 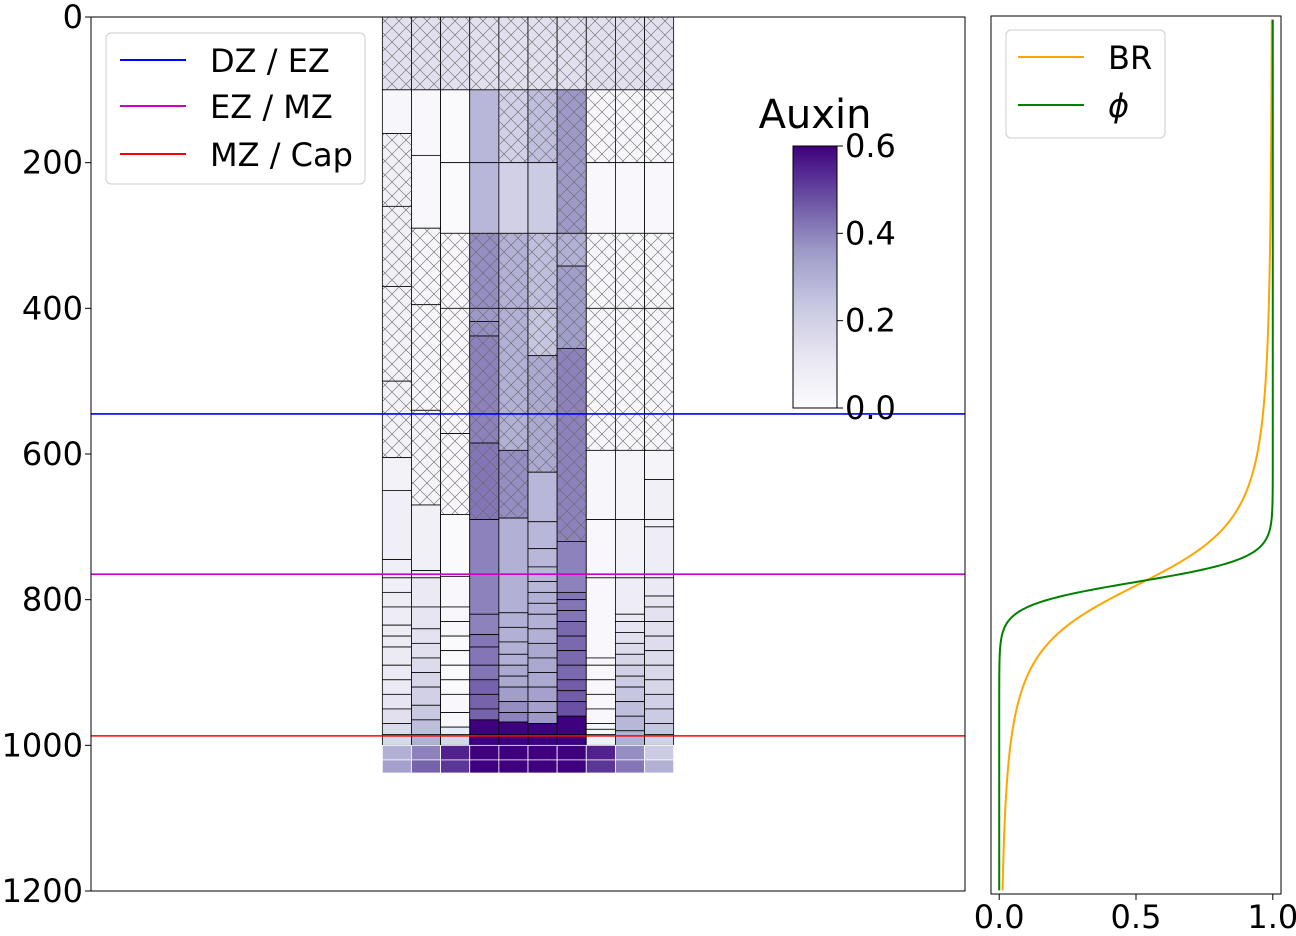 I want to click on y-tick-label: 200, so click(x=52, y=163).